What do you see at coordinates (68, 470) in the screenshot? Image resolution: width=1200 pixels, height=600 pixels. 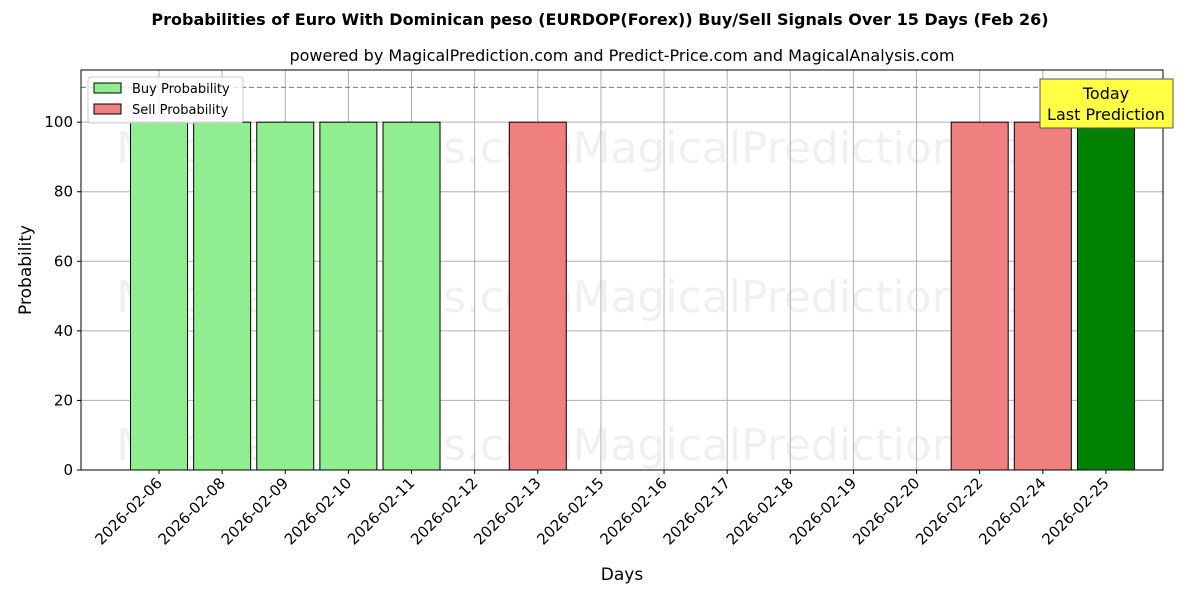 I see `svg-text: 0` at bounding box center [68, 470].